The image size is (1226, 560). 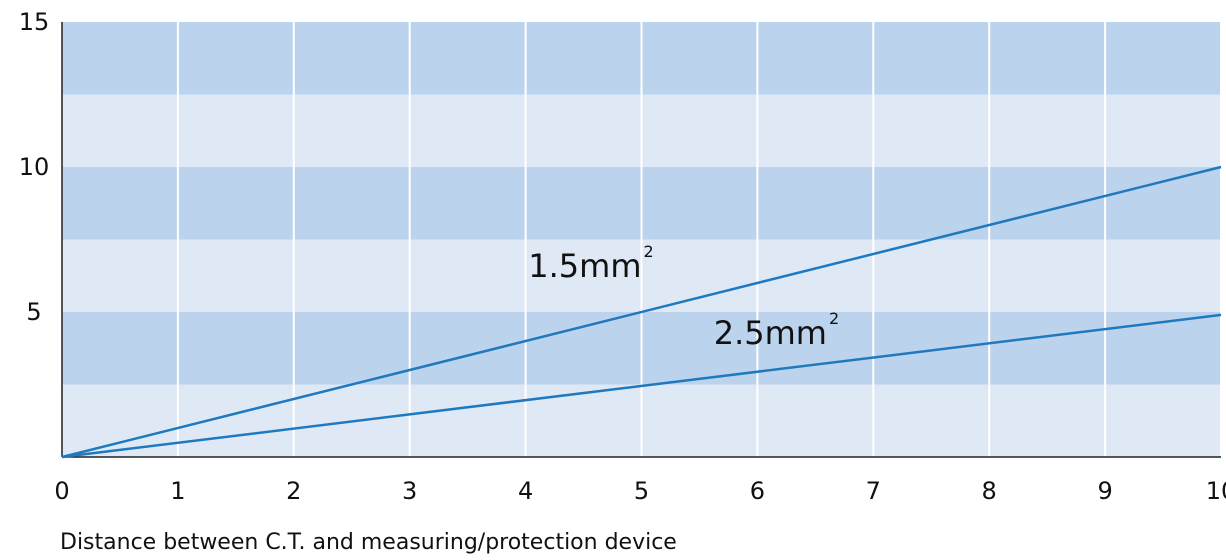 I want to click on x-tick-label: 0, so click(x=61, y=491).